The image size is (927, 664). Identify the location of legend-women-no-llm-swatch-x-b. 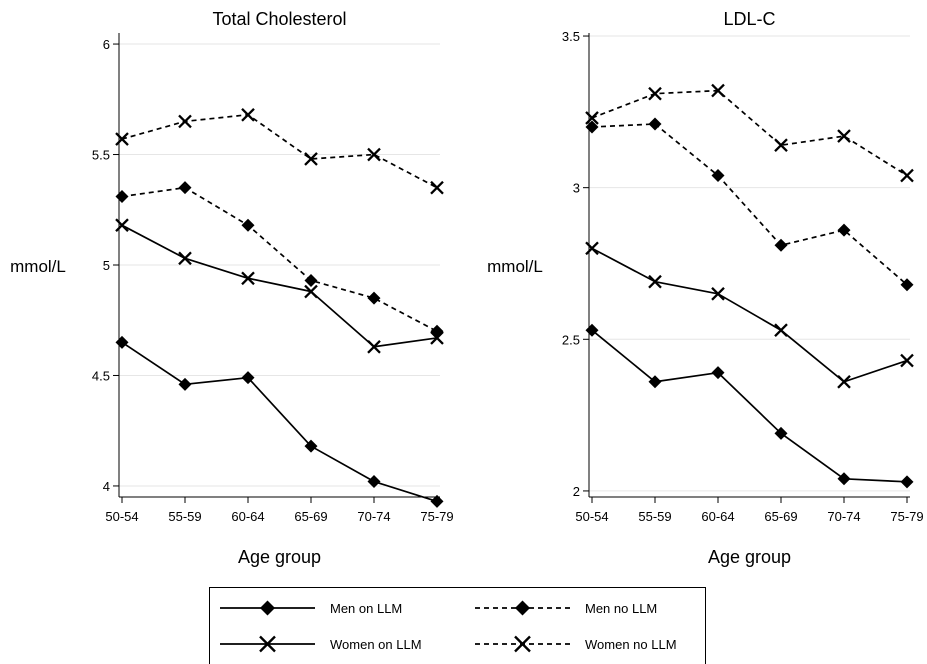
(522, 644).